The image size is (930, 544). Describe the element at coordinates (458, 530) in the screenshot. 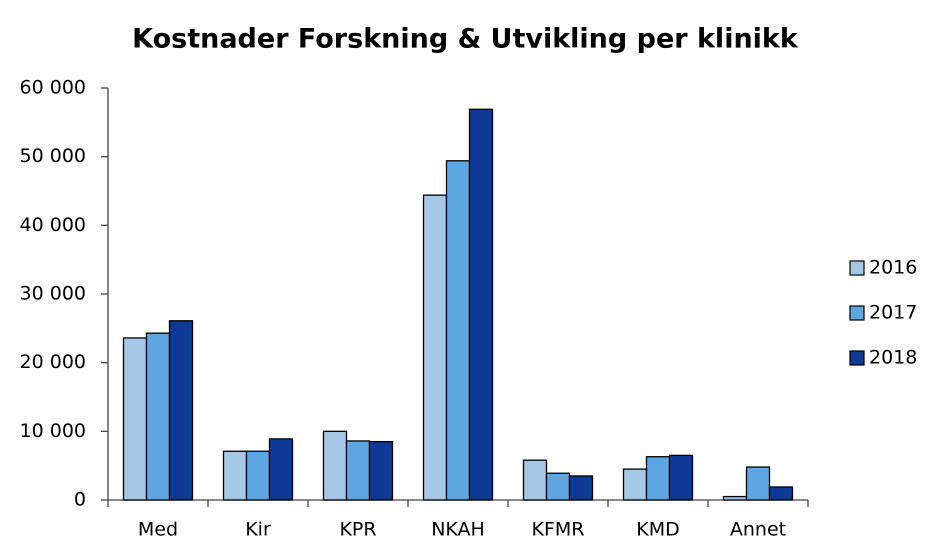

I see `x-tick-label: NKAH` at that location.